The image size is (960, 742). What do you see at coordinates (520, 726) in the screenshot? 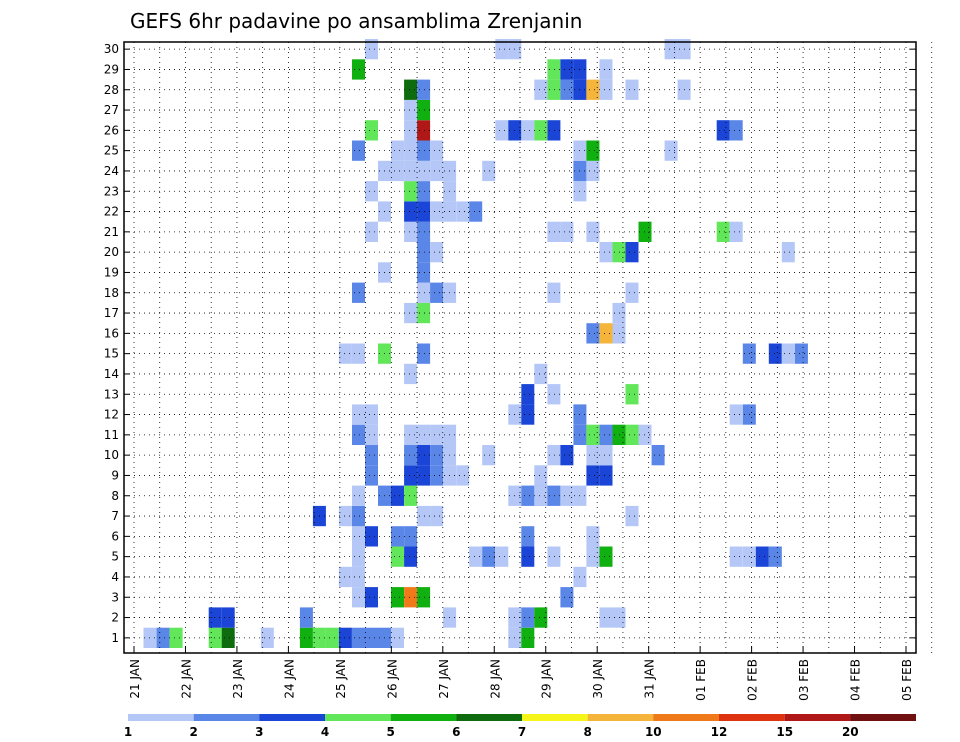
I see `colorbar-legend: 1 2 3 4 5 6 7 8 10 12 15 20` at bounding box center [520, 726].